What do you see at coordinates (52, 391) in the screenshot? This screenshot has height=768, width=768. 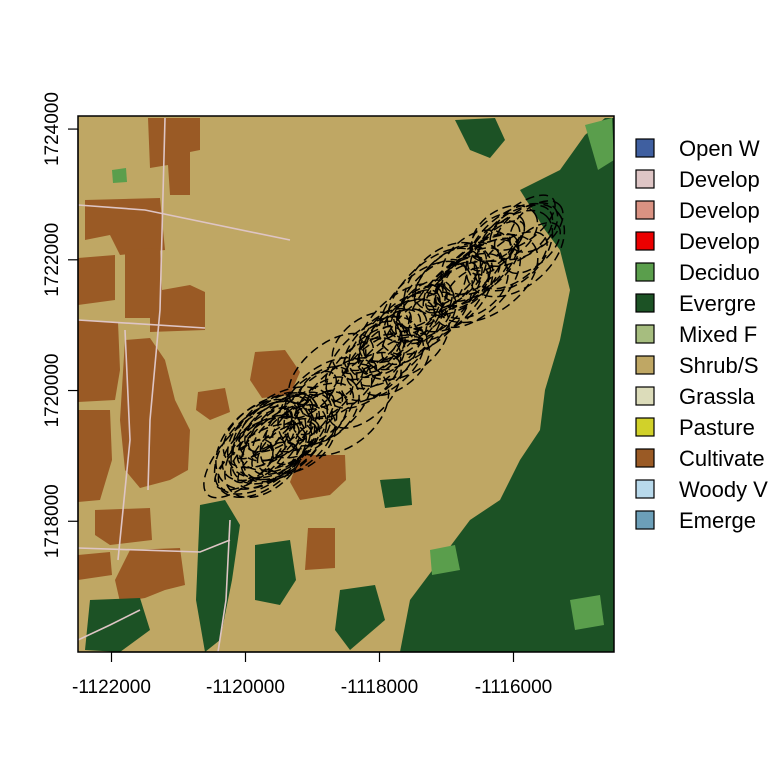 I see `y-tick-label: 1720000` at bounding box center [52, 391].